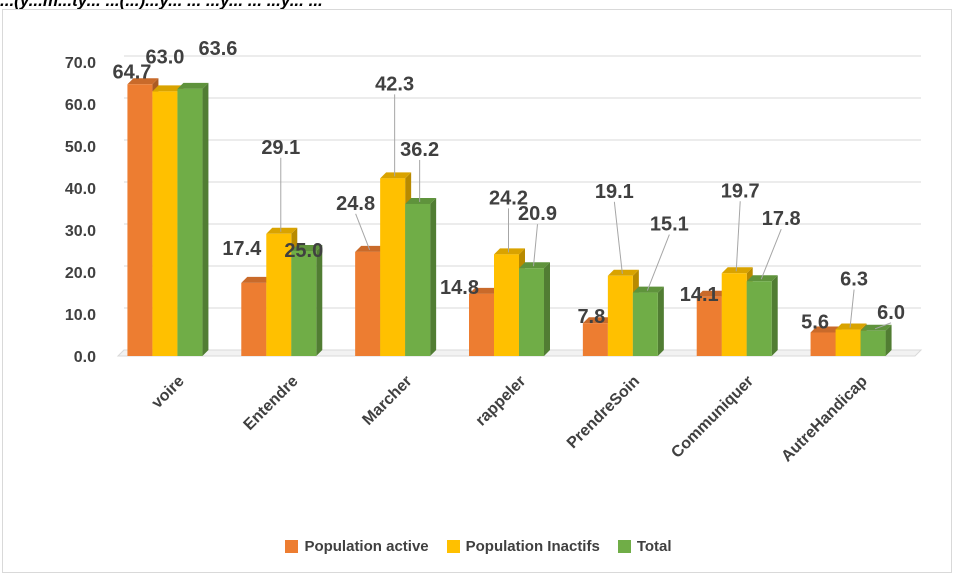 The image size is (957, 576). What do you see at coordinates (131, 72) in the screenshot?
I see `data-label: 64.7` at bounding box center [131, 72].